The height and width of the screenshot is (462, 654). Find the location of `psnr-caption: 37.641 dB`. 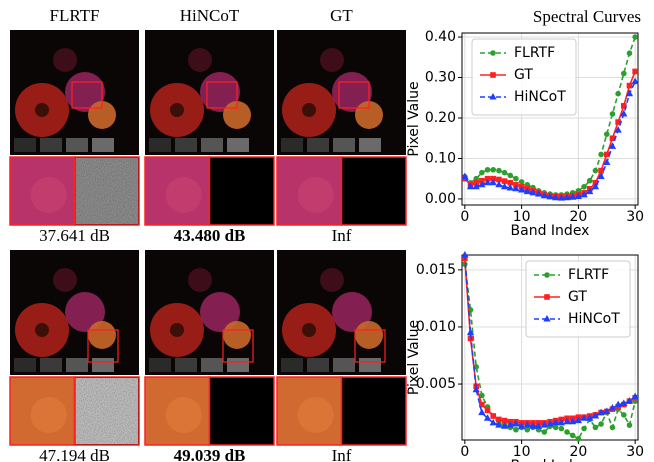

psnr-caption: 37.641 dB is located at coordinates (74, 235).